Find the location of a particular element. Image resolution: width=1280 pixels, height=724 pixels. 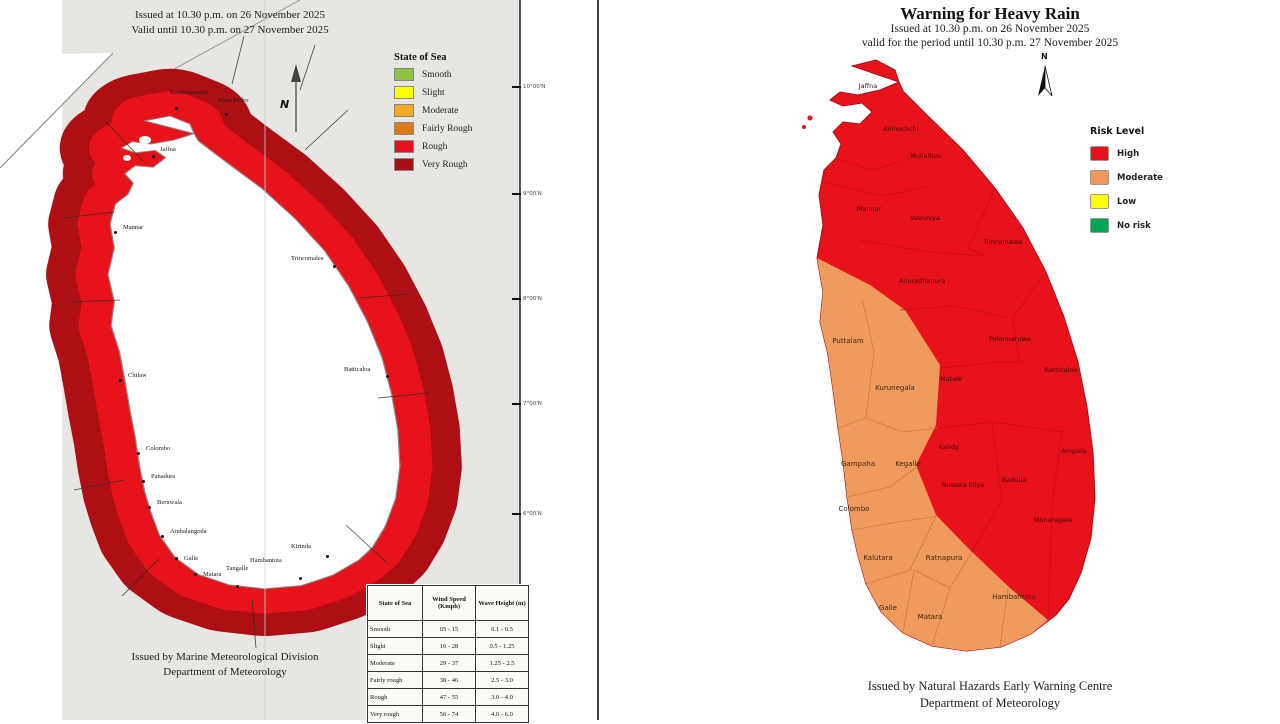

district-label-moderate: Gampaha is located at coordinates (858, 464).